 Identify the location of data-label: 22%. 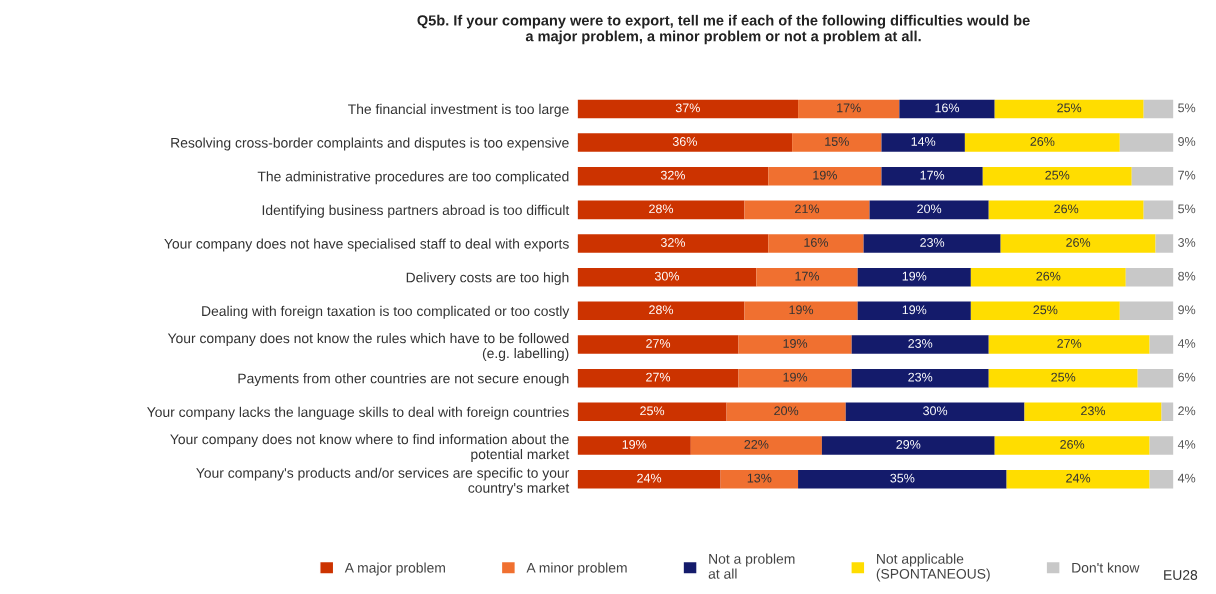
(756, 444).